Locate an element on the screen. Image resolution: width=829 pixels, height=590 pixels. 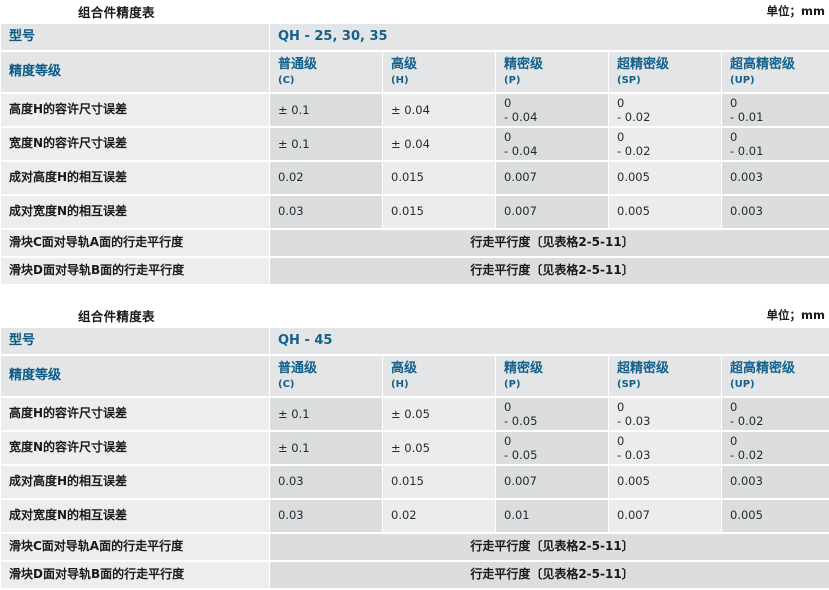
model-label: 型号 is located at coordinates (135, 341).